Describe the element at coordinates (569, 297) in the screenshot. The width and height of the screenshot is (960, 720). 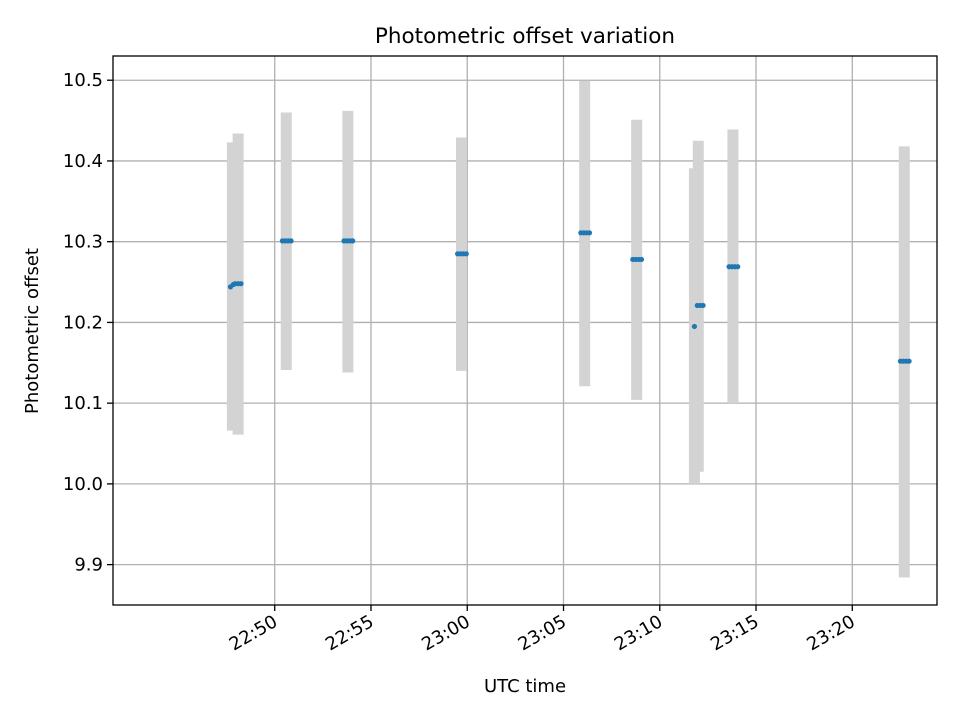
I see `data-points` at that location.